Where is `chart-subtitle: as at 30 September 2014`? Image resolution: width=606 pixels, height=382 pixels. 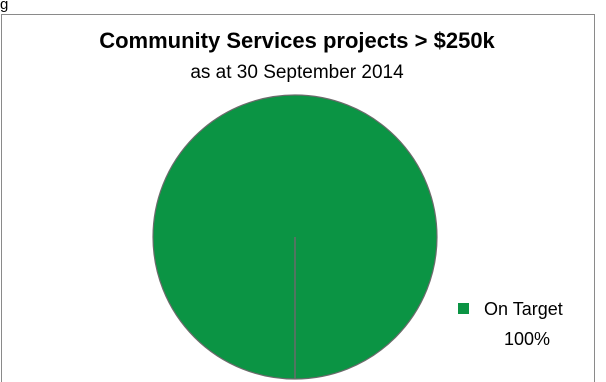
chart-subtitle: as at 30 September 2014 is located at coordinates (297, 72).